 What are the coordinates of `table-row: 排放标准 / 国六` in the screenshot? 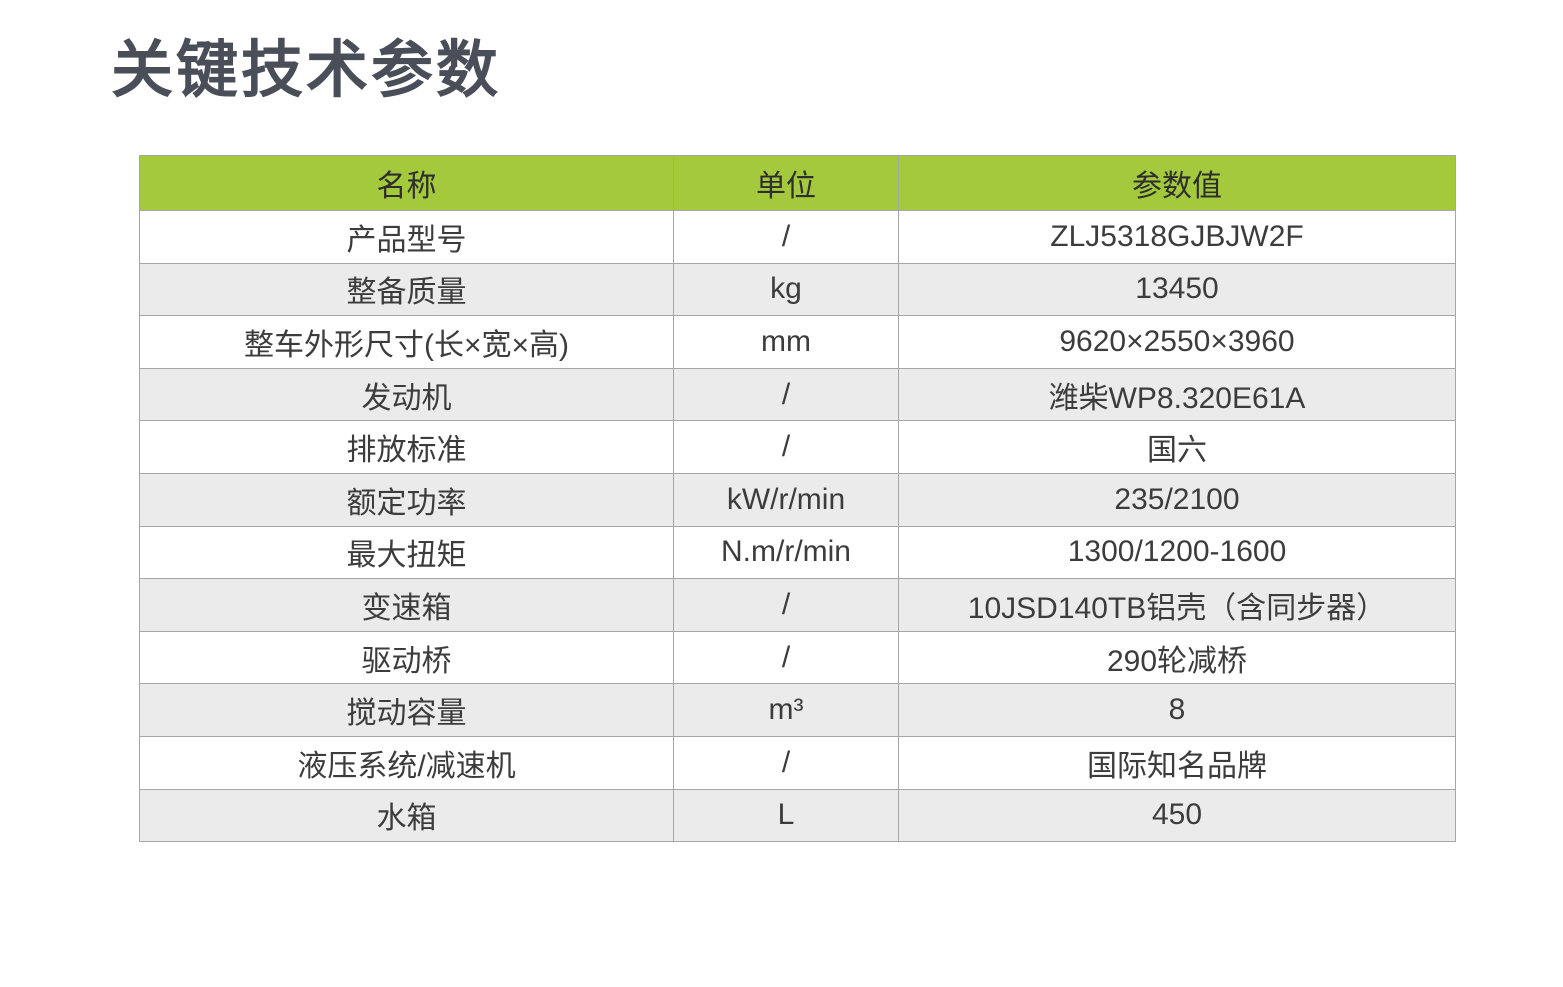 It's located at (797, 447).